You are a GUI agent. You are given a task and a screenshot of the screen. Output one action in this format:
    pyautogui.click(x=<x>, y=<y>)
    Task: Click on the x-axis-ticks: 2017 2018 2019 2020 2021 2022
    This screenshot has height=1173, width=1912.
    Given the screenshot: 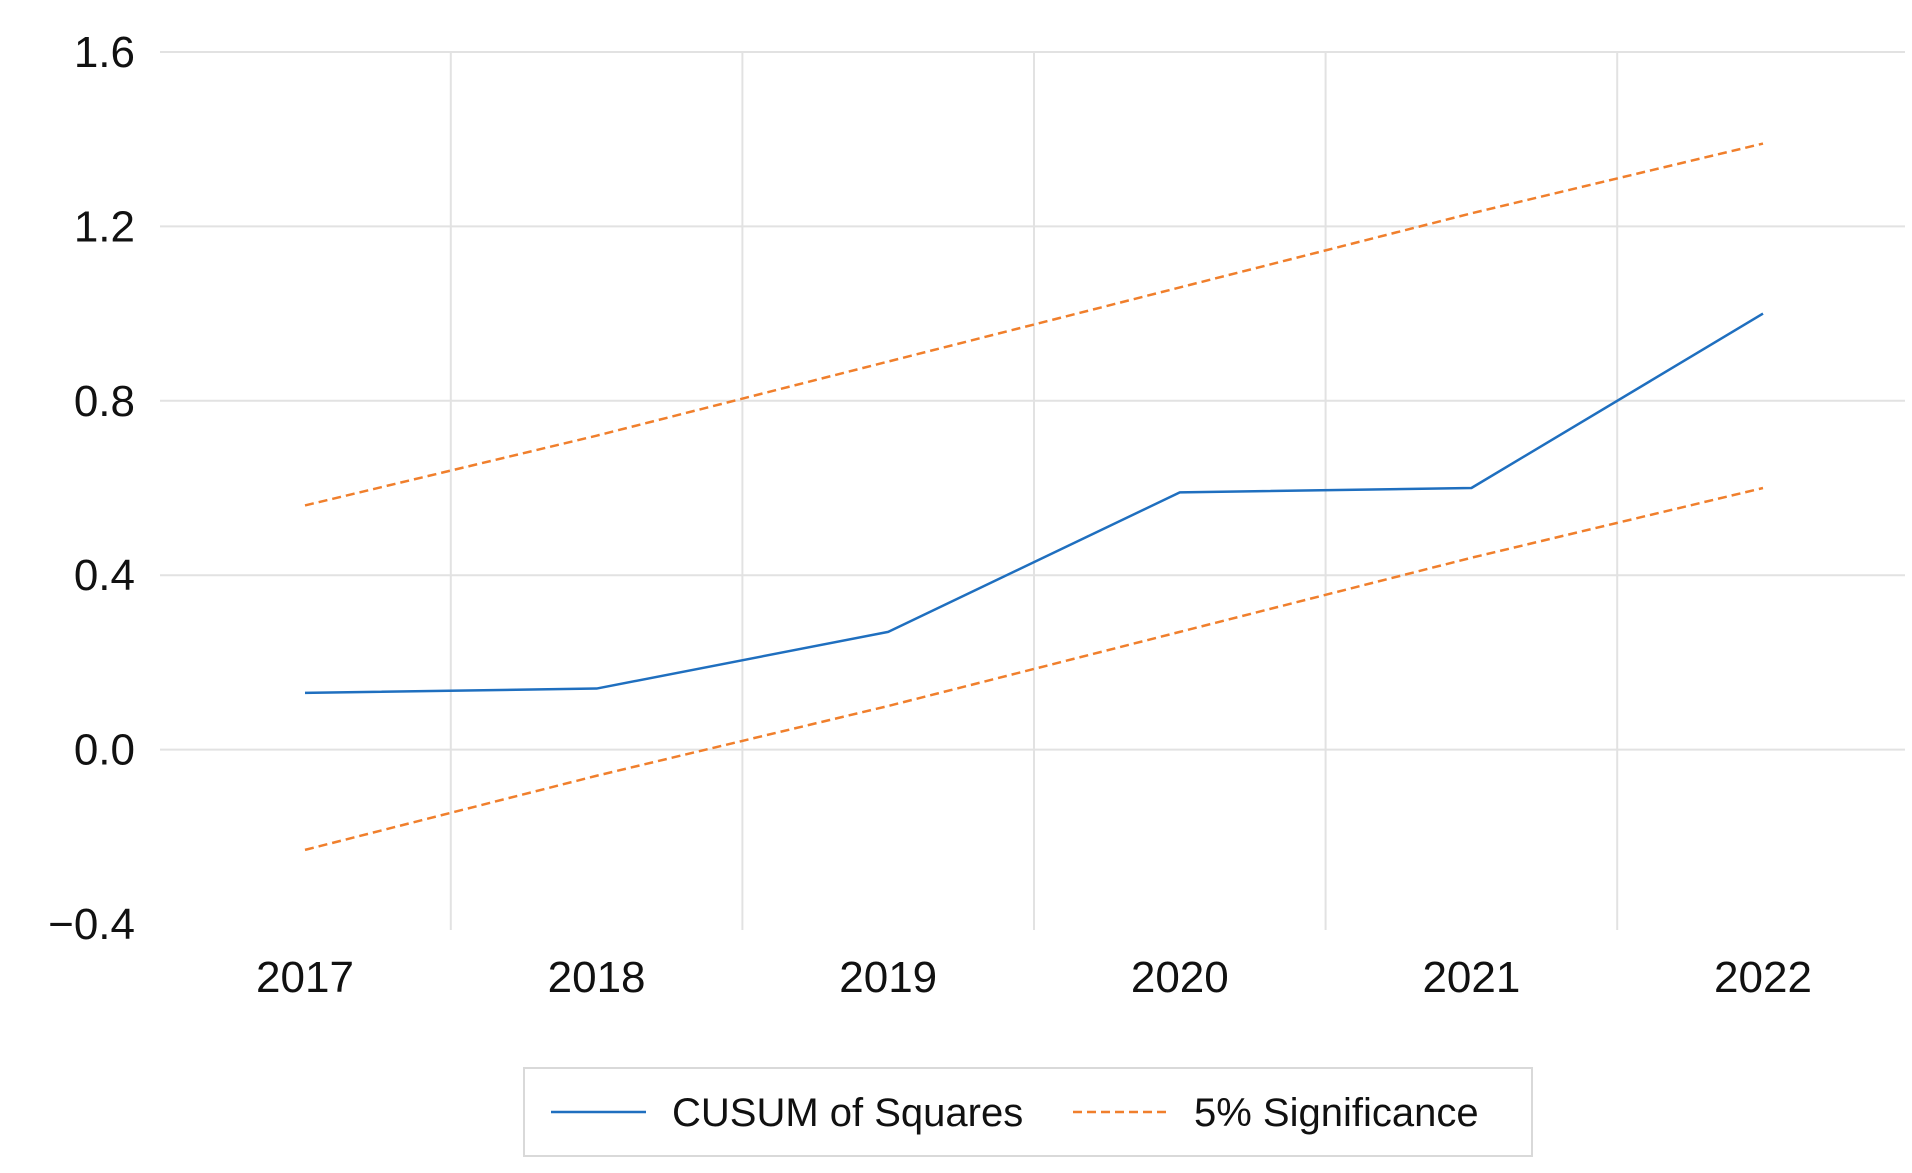 What is the action you would take?
    pyautogui.click(x=1034, y=977)
    